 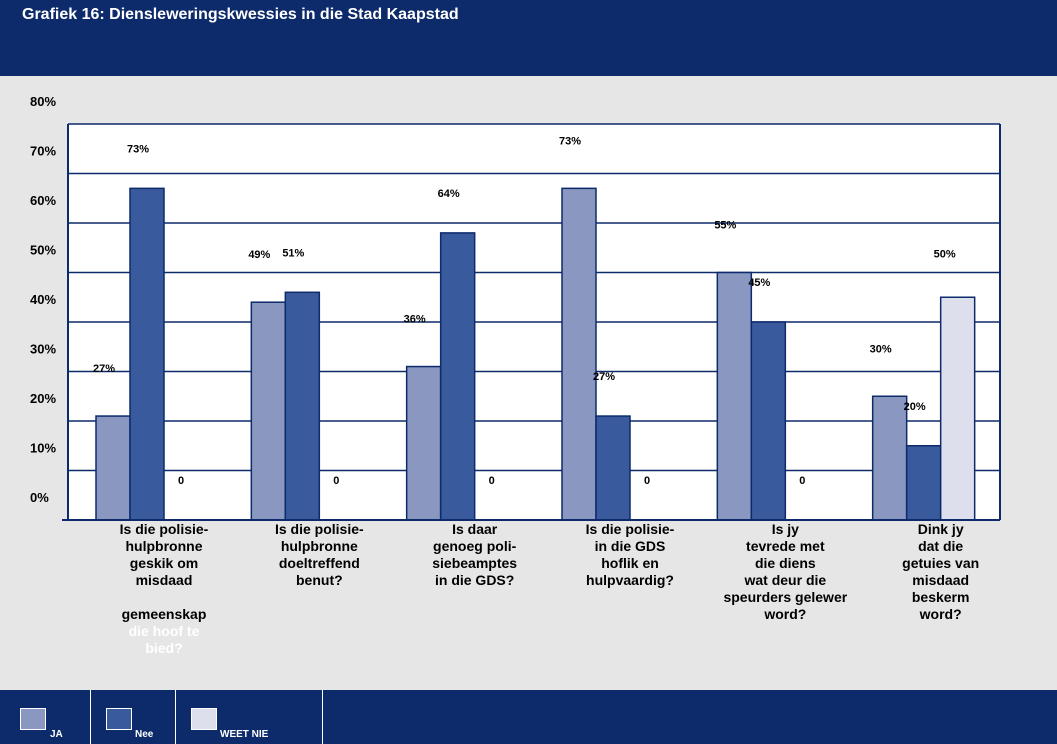 What do you see at coordinates (725, 226) in the screenshot?
I see `data-label: 55%` at bounding box center [725, 226].